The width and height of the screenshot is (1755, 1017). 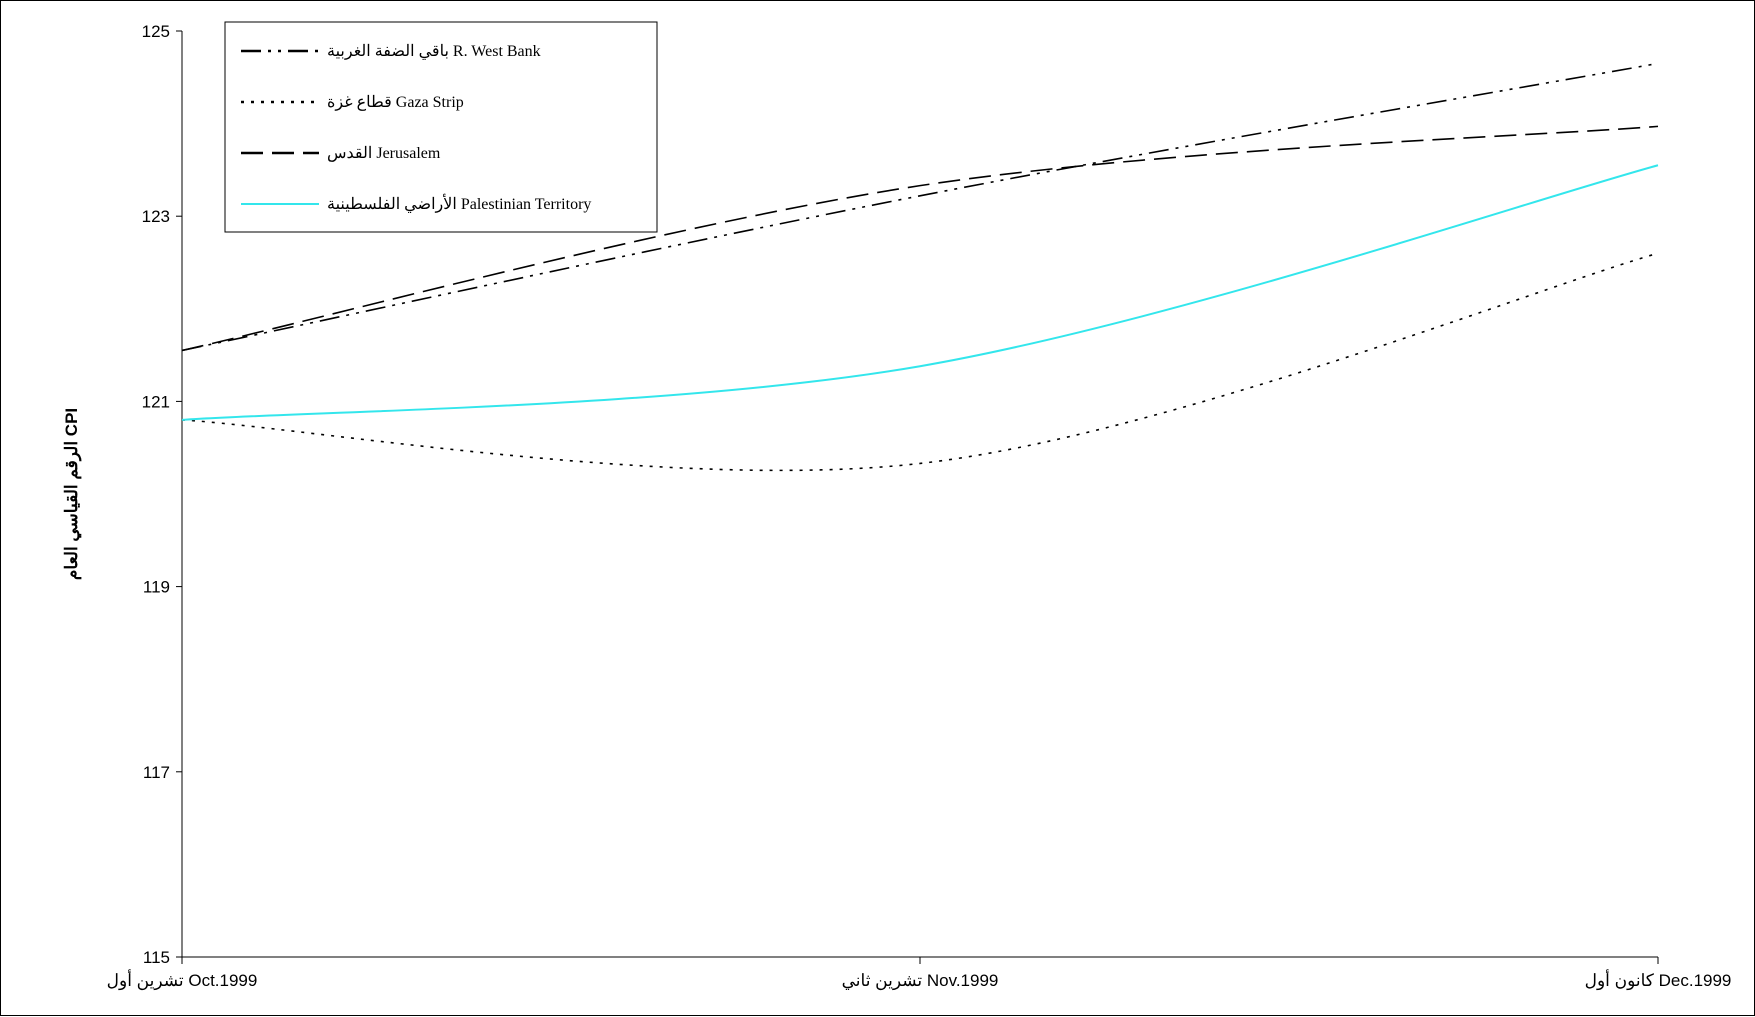 I want to click on y-tick-label: 123, so click(x=156, y=216).